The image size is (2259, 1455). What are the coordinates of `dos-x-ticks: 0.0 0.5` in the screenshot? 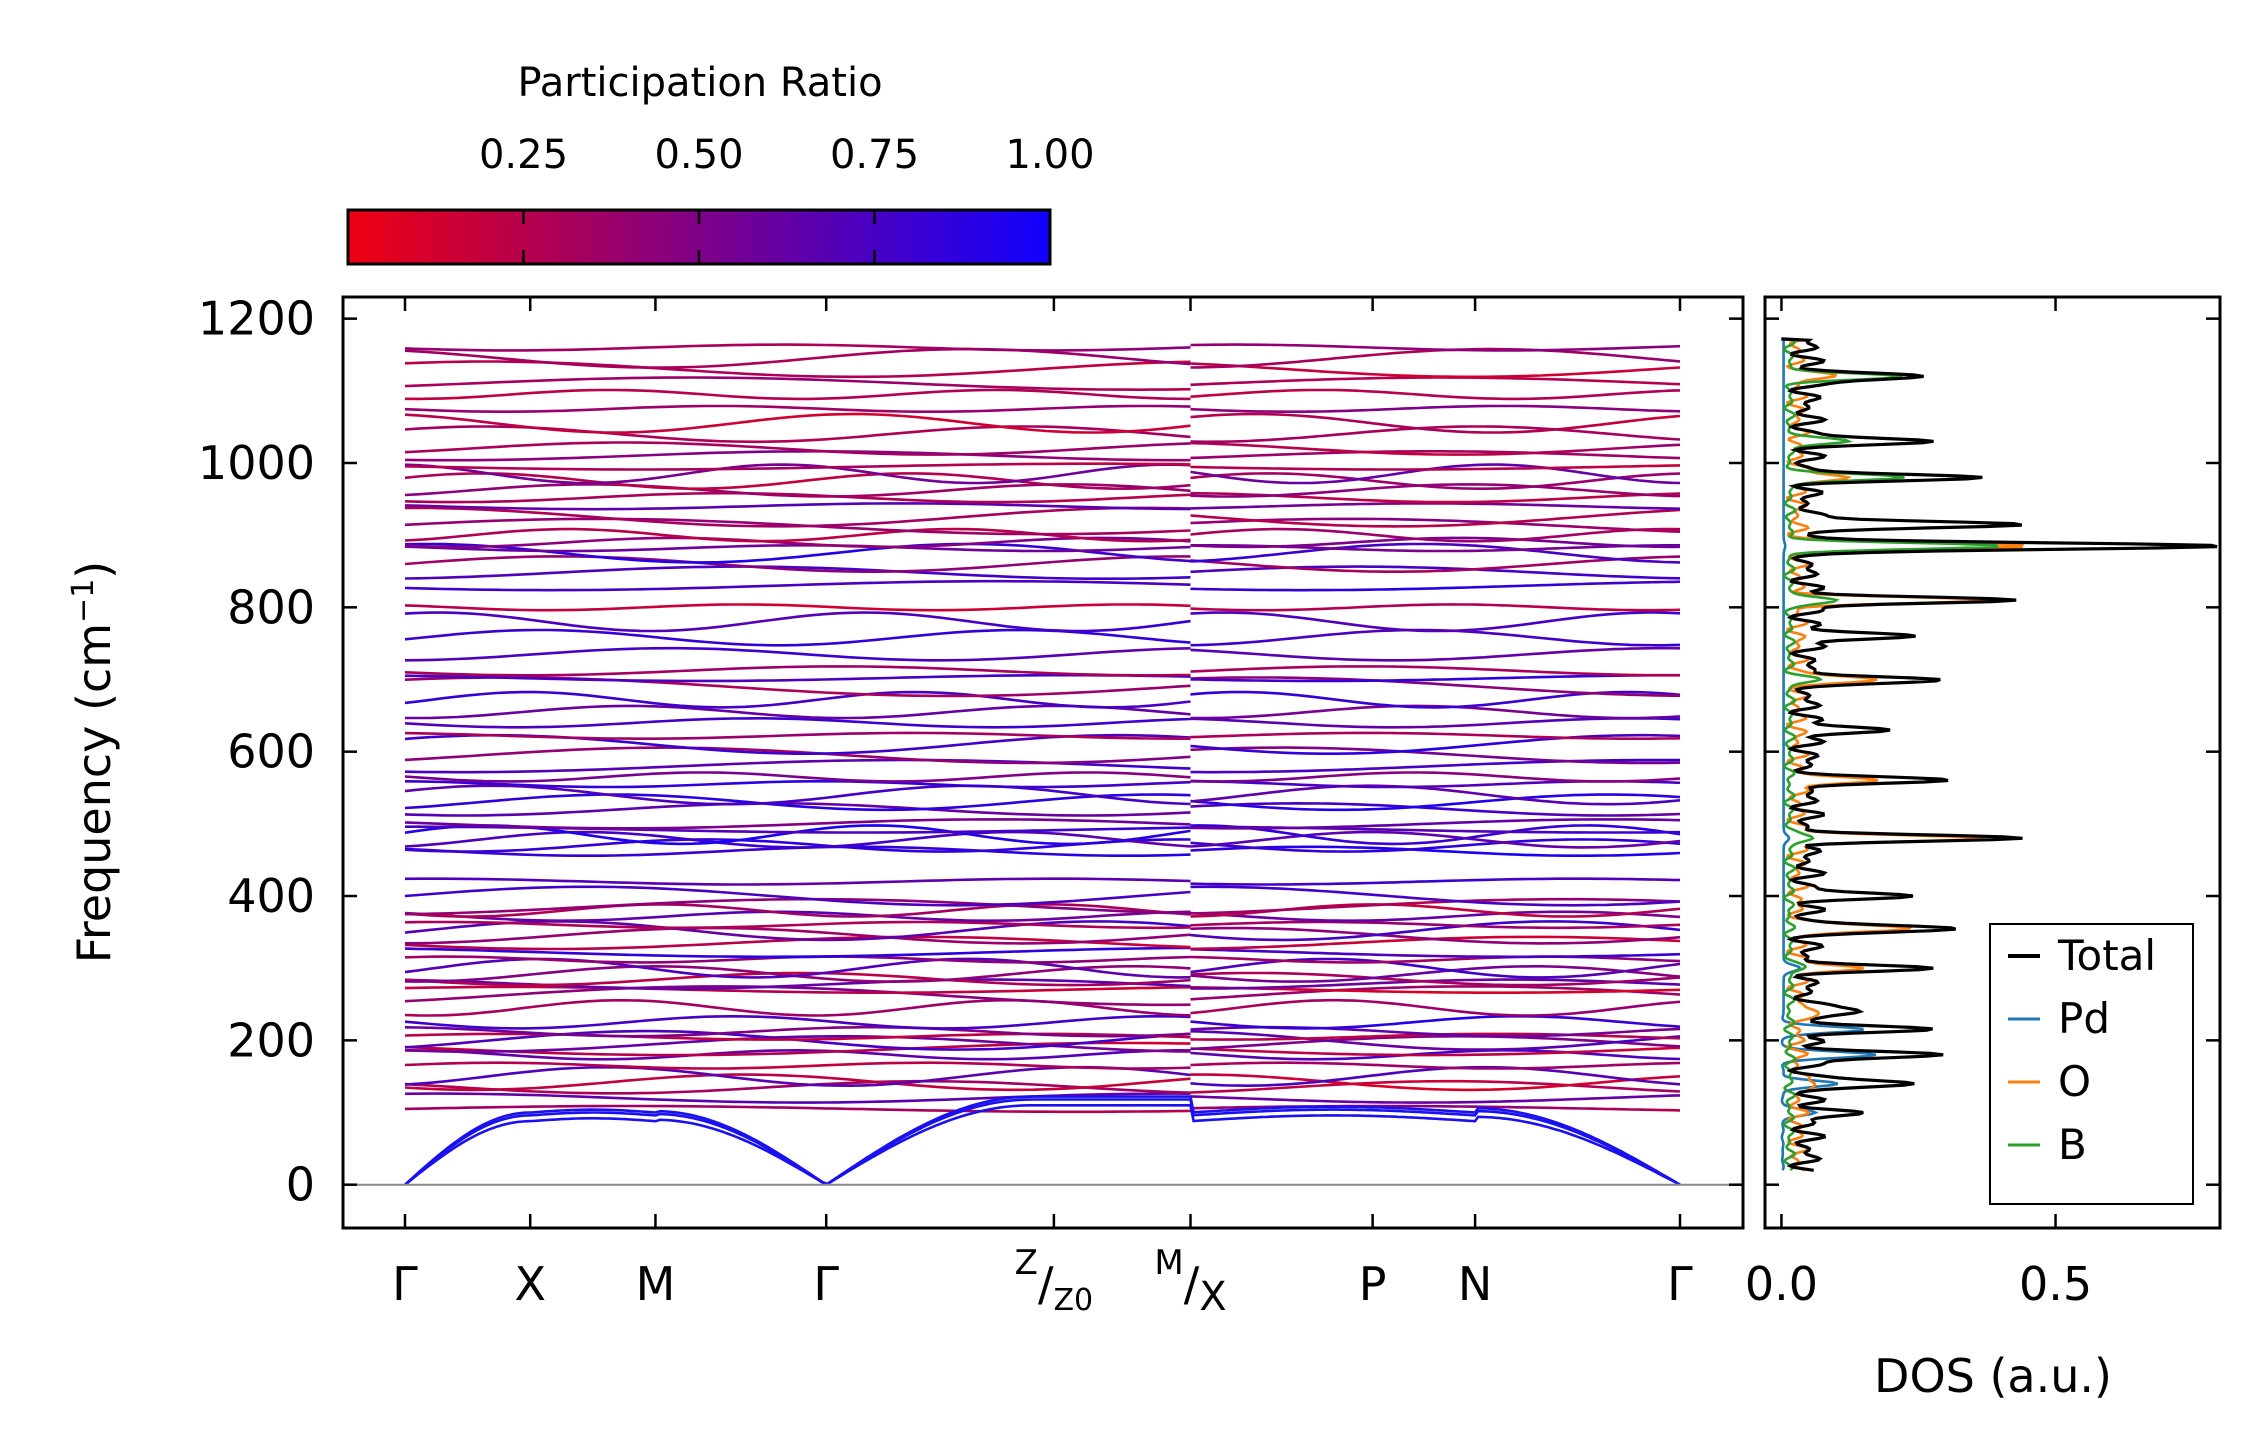 It's located at (1918, 804).